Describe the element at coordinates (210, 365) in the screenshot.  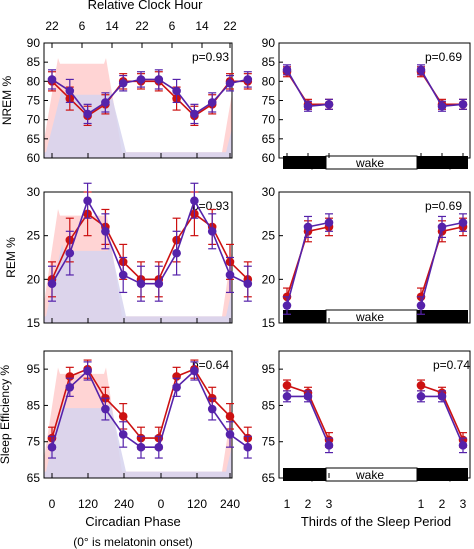
I see `p-value-label: p=0.64` at that location.